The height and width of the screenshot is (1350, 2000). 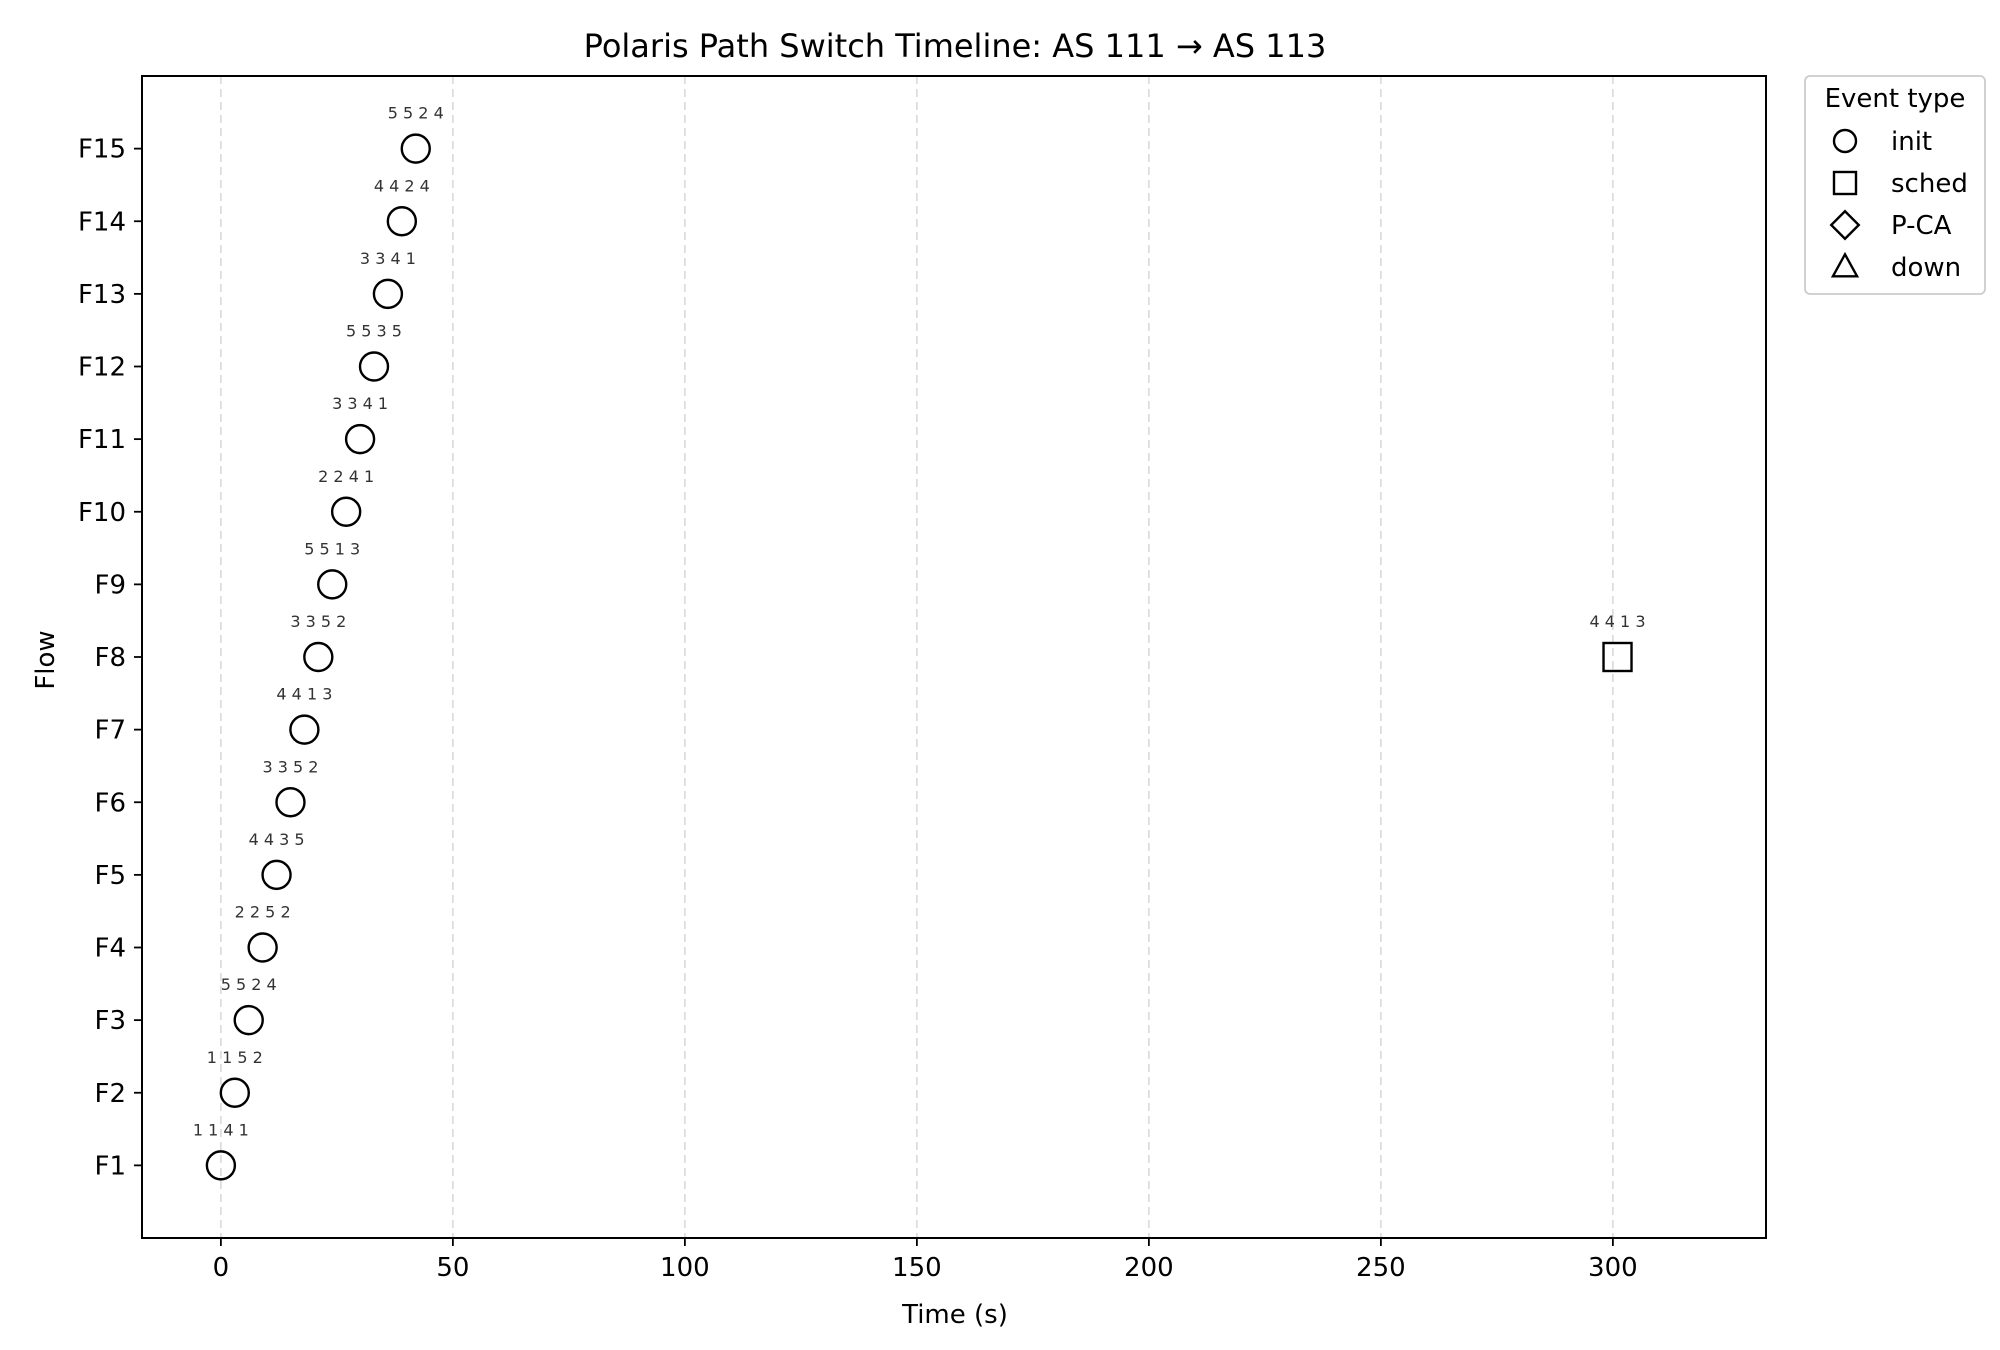 I want to click on point-label: 5 5 1 3, so click(x=332, y=548).